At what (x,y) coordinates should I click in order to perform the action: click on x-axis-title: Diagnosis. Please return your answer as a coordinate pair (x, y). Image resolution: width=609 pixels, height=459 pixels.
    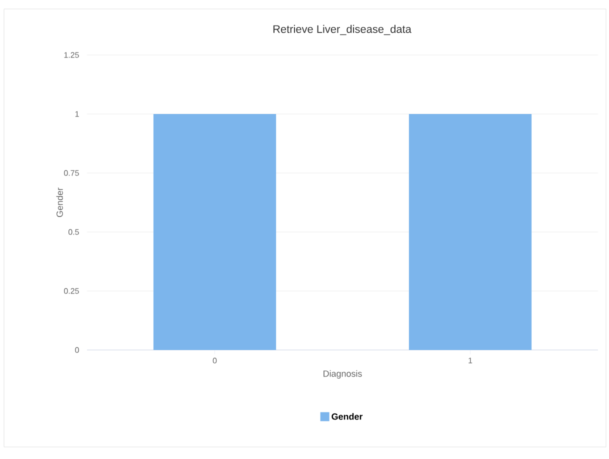
    Looking at the image, I should click on (343, 374).